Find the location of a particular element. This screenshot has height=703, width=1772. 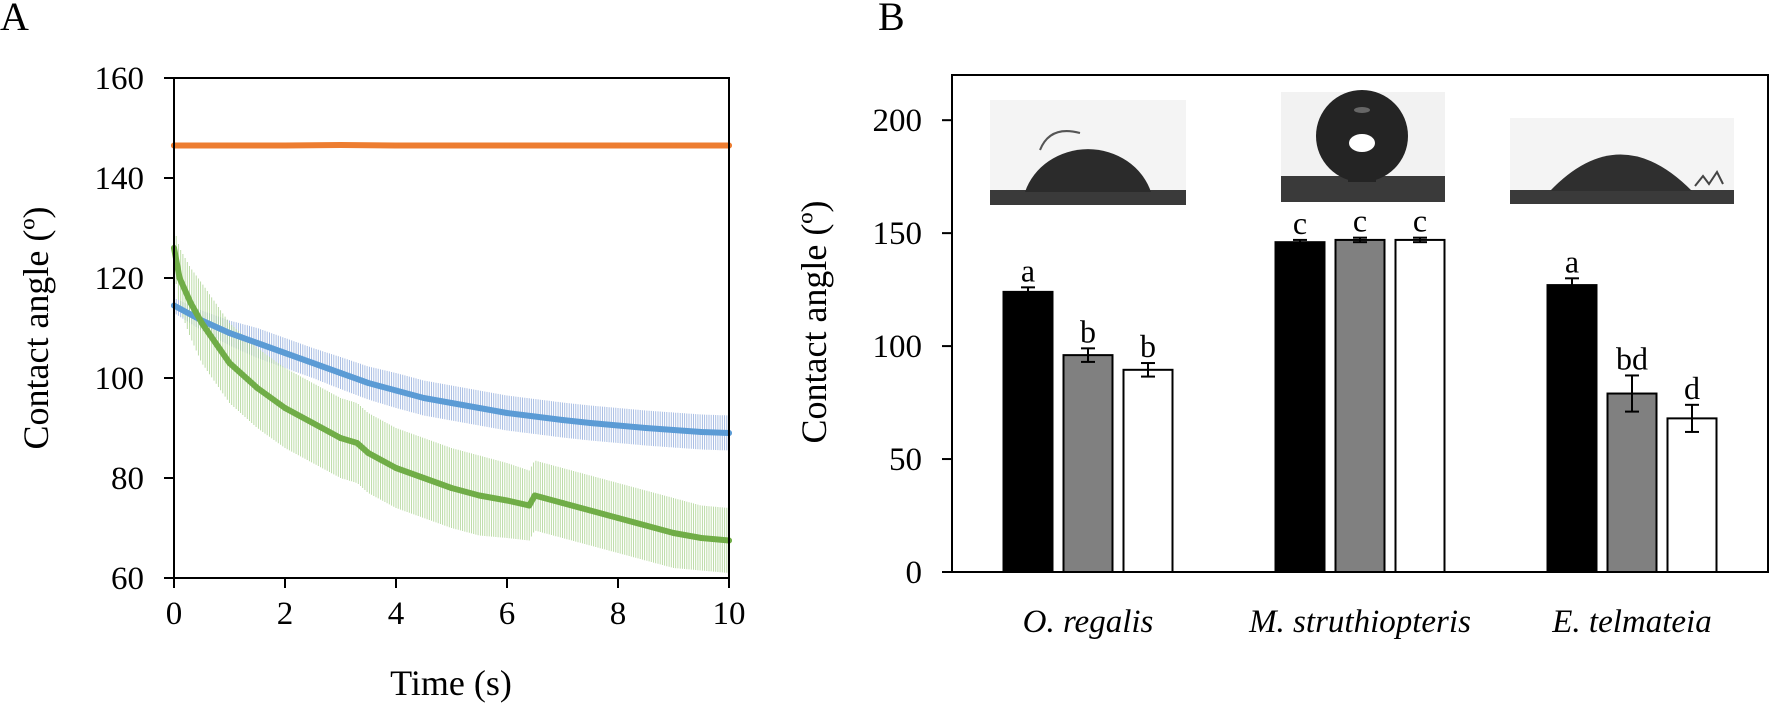

y-tick-label: 140 is located at coordinates (120, 179).